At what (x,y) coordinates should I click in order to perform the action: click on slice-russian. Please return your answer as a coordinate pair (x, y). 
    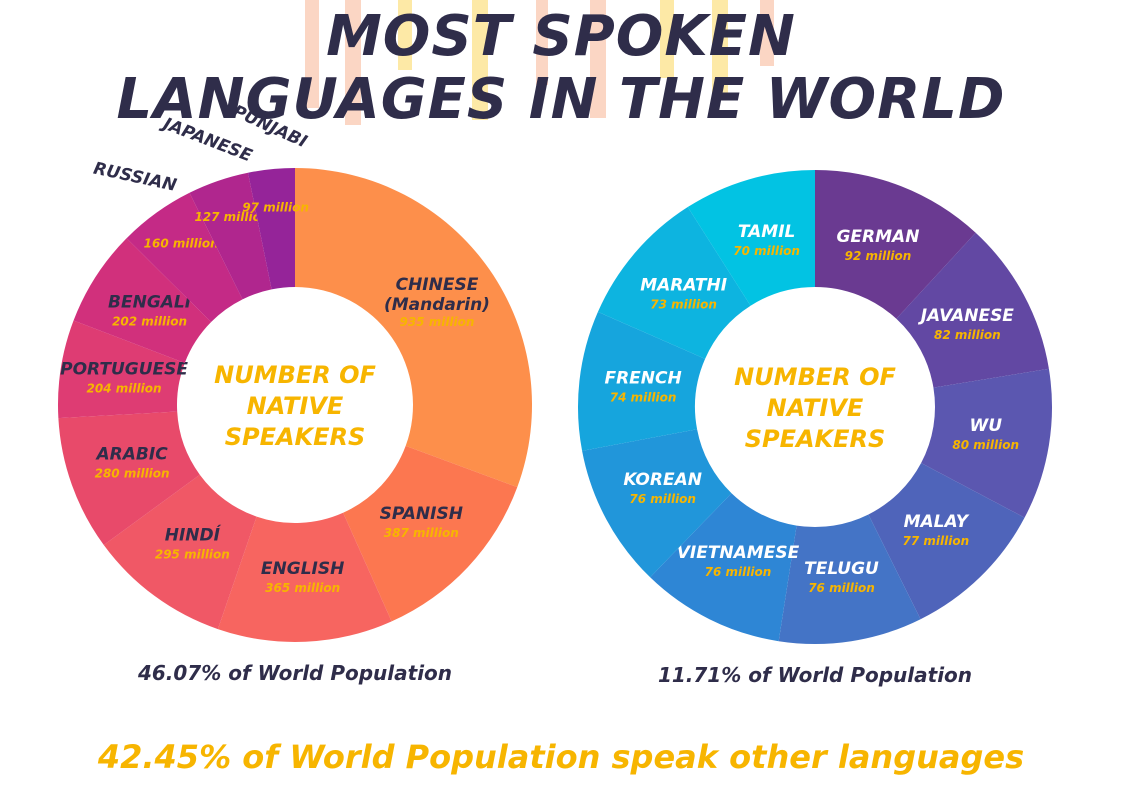
    Looking at the image, I should click on (184, 257).